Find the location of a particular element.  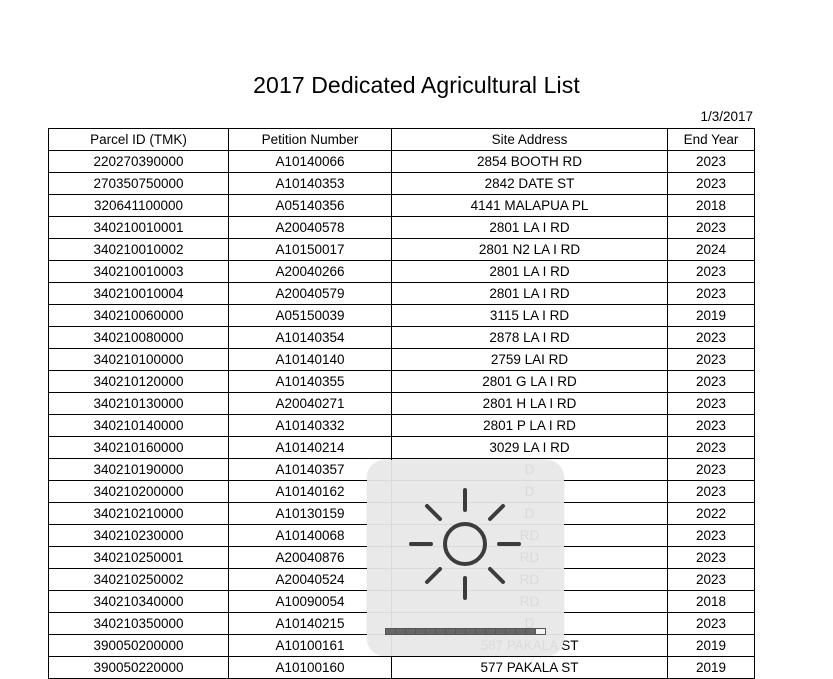

table-row: 340210130000 A20040271 2801 H LA I RD 2023 is located at coordinates (401, 403).